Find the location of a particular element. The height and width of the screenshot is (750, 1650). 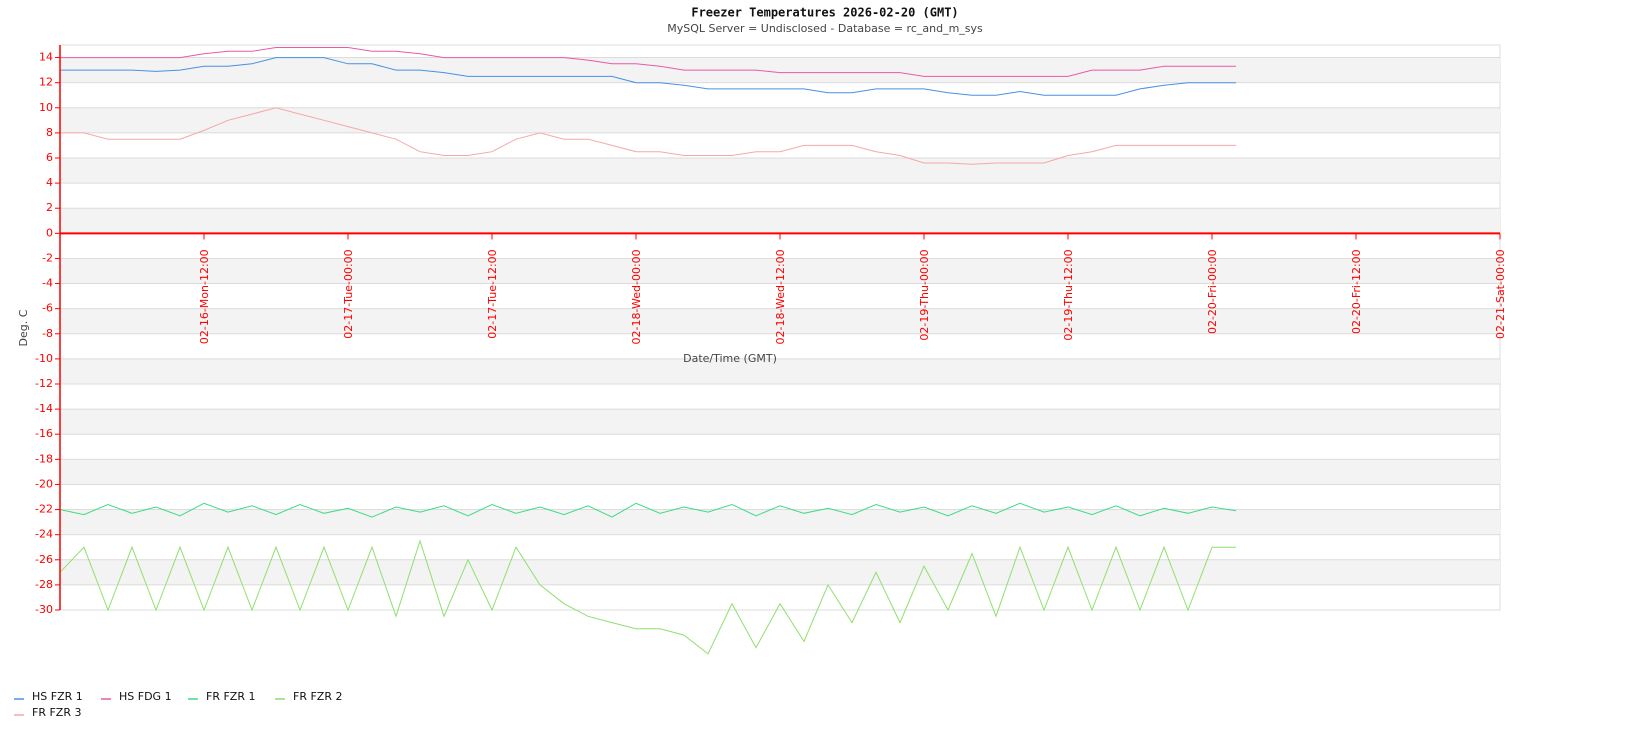

x-tick-label: 02-18-Wed-00:00 is located at coordinates (636, 296).